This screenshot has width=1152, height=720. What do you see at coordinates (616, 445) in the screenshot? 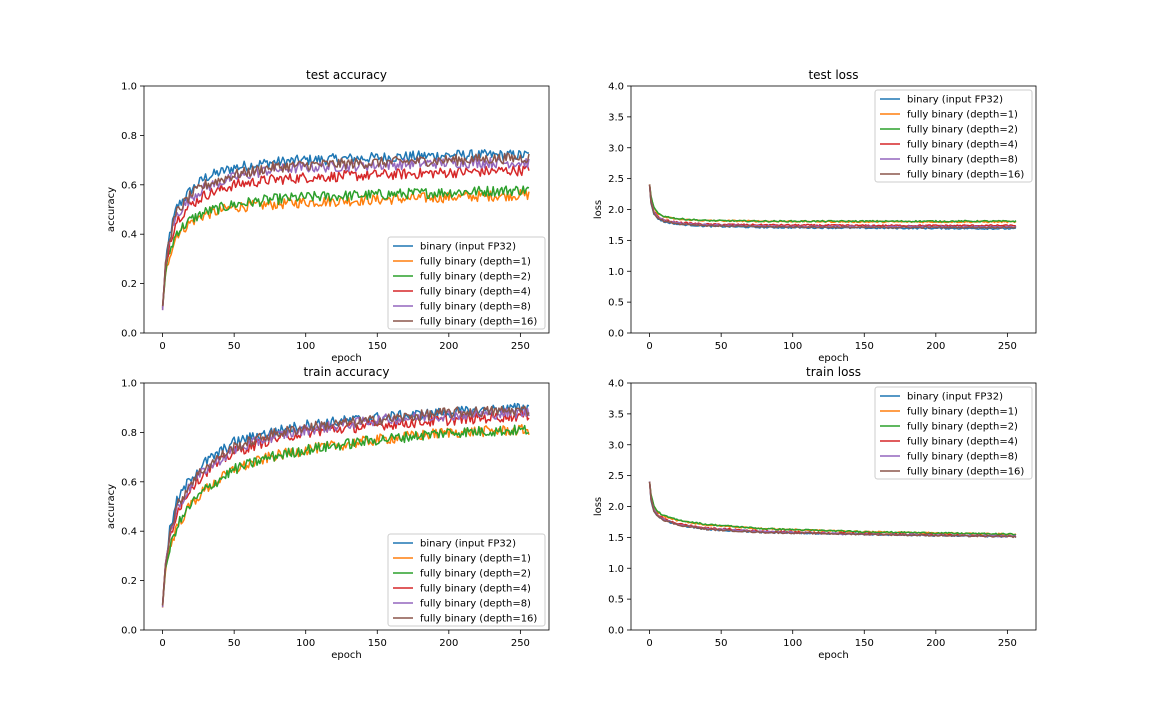
I see `y-tick-label: 3.0` at bounding box center [616, 445].